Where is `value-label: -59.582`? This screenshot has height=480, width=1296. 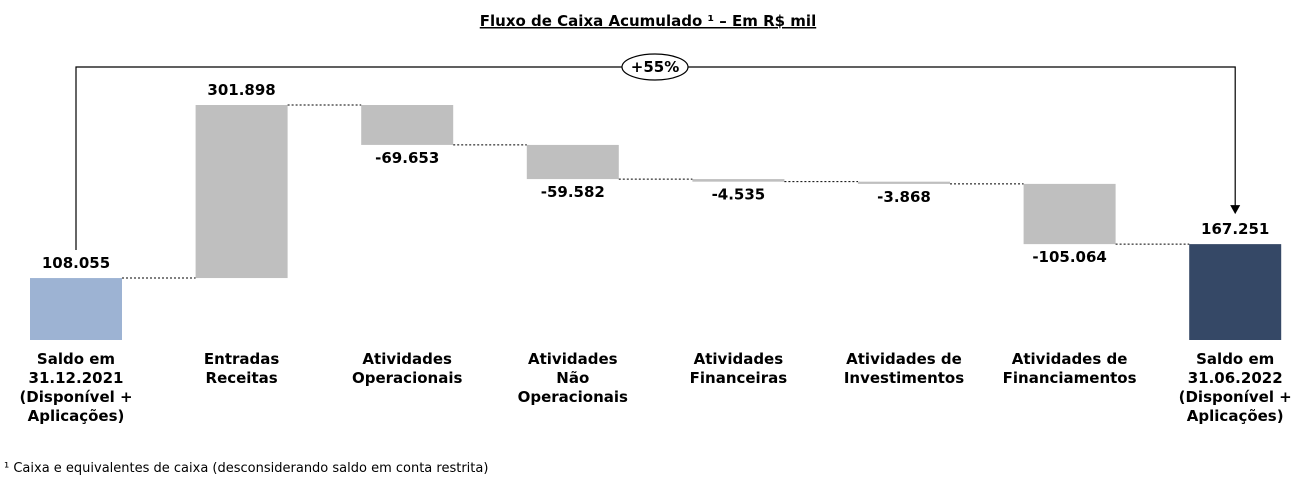
value-label: -59.582 is located at coordinates (573, 192).